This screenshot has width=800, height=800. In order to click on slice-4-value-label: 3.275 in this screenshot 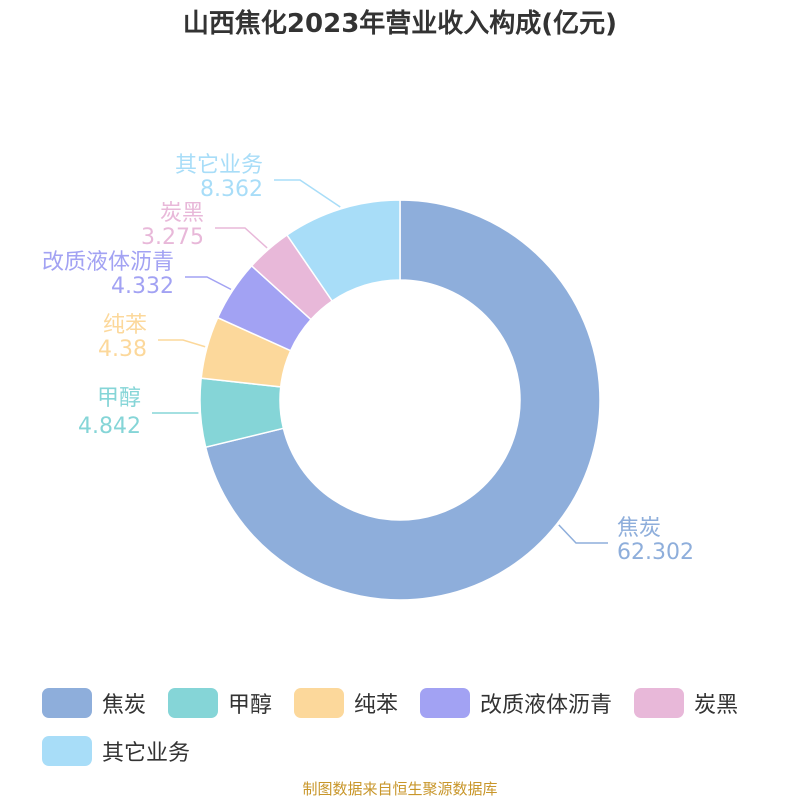, I will do `click(172, 237)`.